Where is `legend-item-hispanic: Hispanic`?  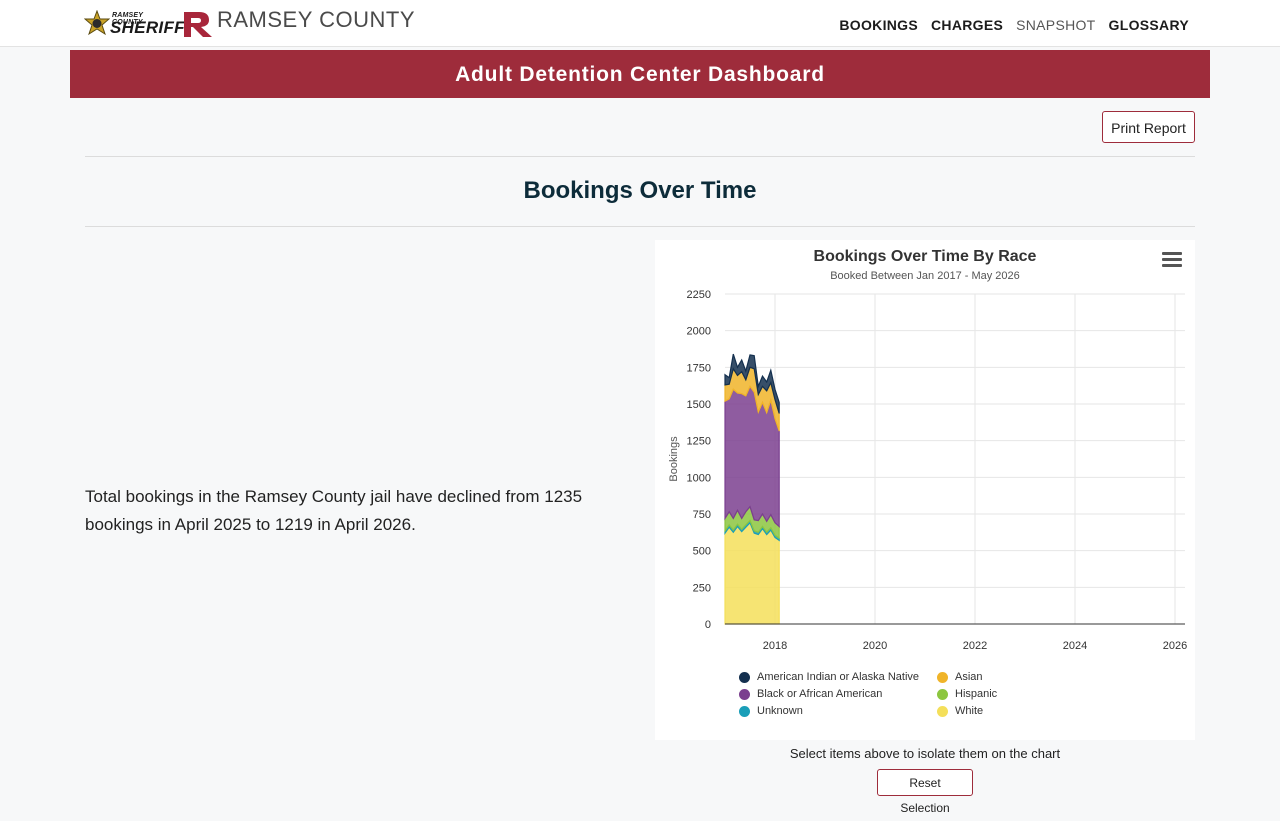 legend-item-hispanic: Hispanic is located at coordinates (1027, 694).